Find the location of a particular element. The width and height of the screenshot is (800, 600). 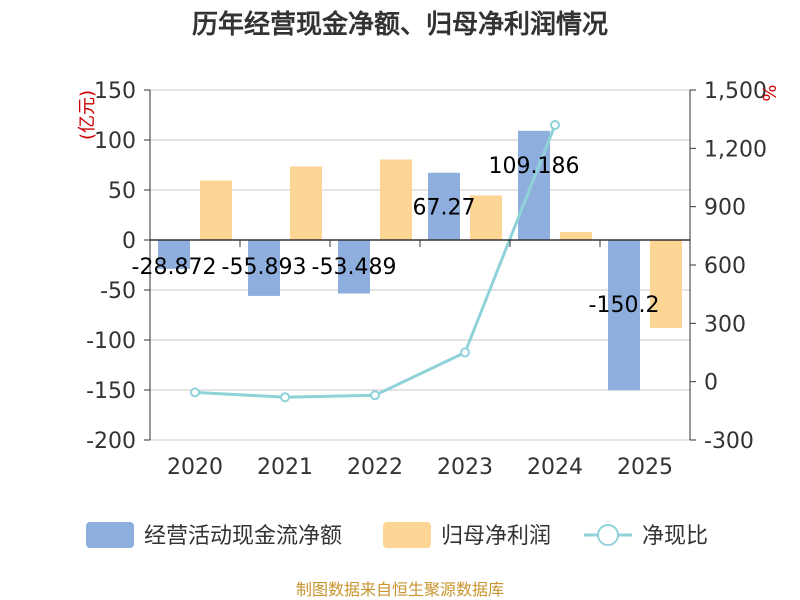

y-right-tick-label: 600 is located at coordinates (725, 266).